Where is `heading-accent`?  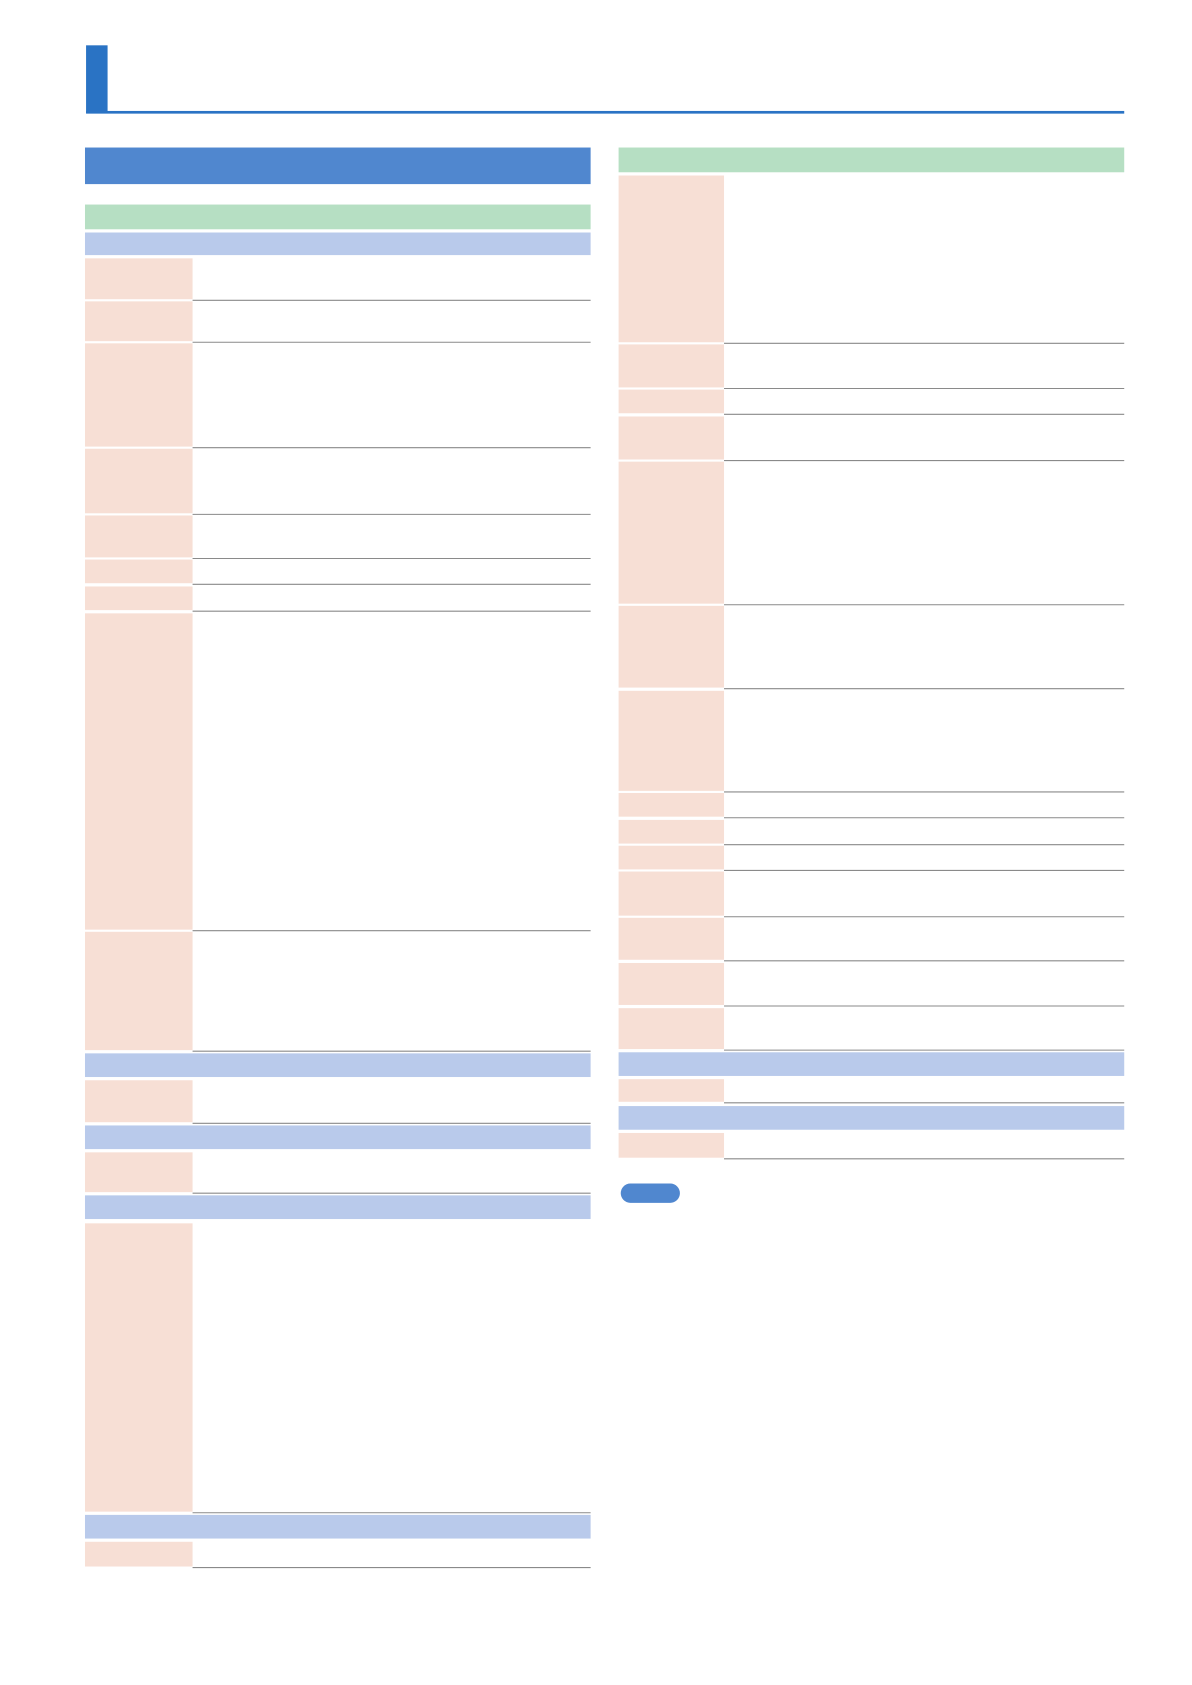
heading-accent is located at coordinates (97, 79).